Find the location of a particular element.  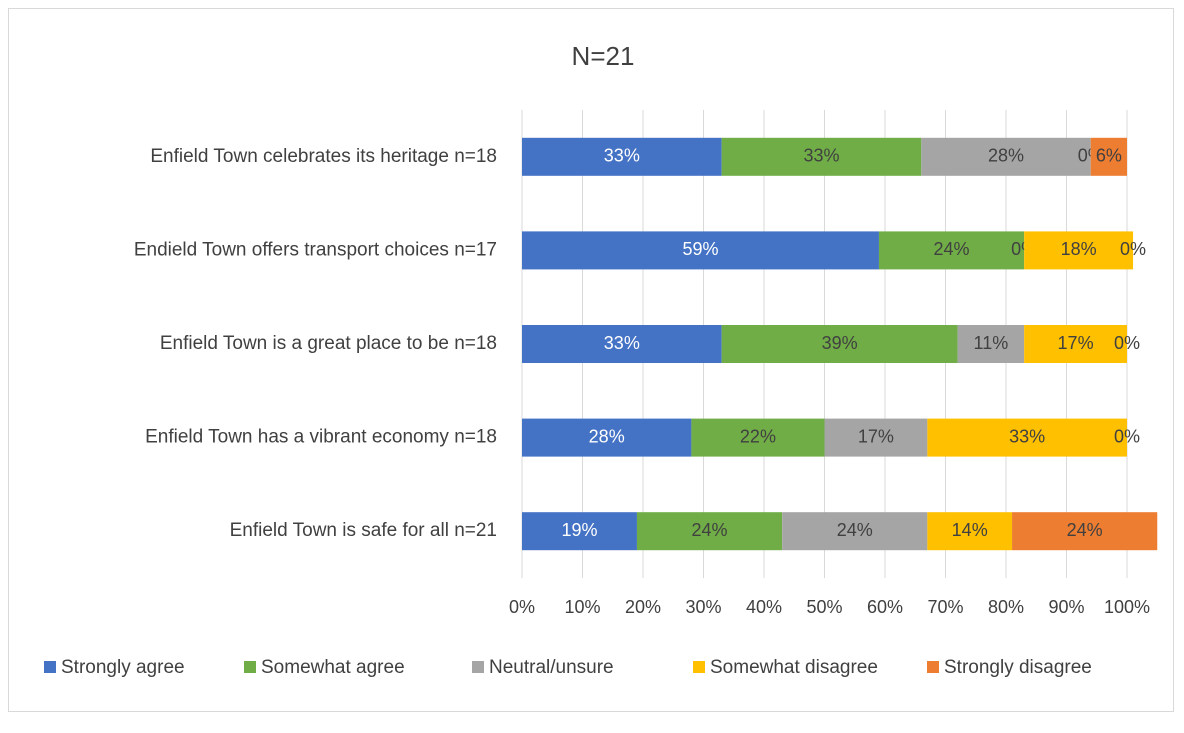

data-label: 18% is located at coordinates (1079, 249).